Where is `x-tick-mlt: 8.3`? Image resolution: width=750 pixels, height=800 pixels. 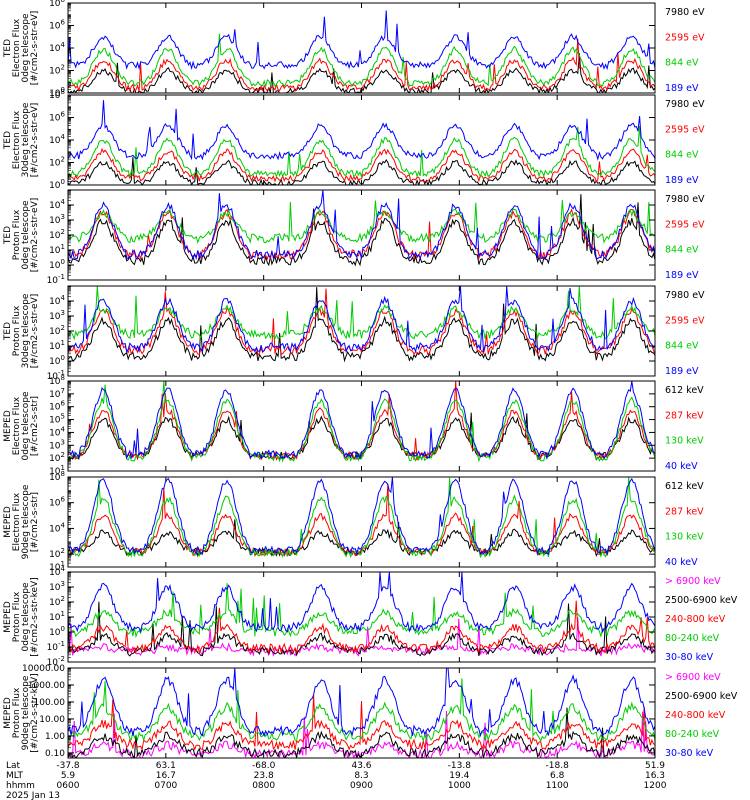
x-tick-mlt: 8.3 is located at coordinates (361, 776).